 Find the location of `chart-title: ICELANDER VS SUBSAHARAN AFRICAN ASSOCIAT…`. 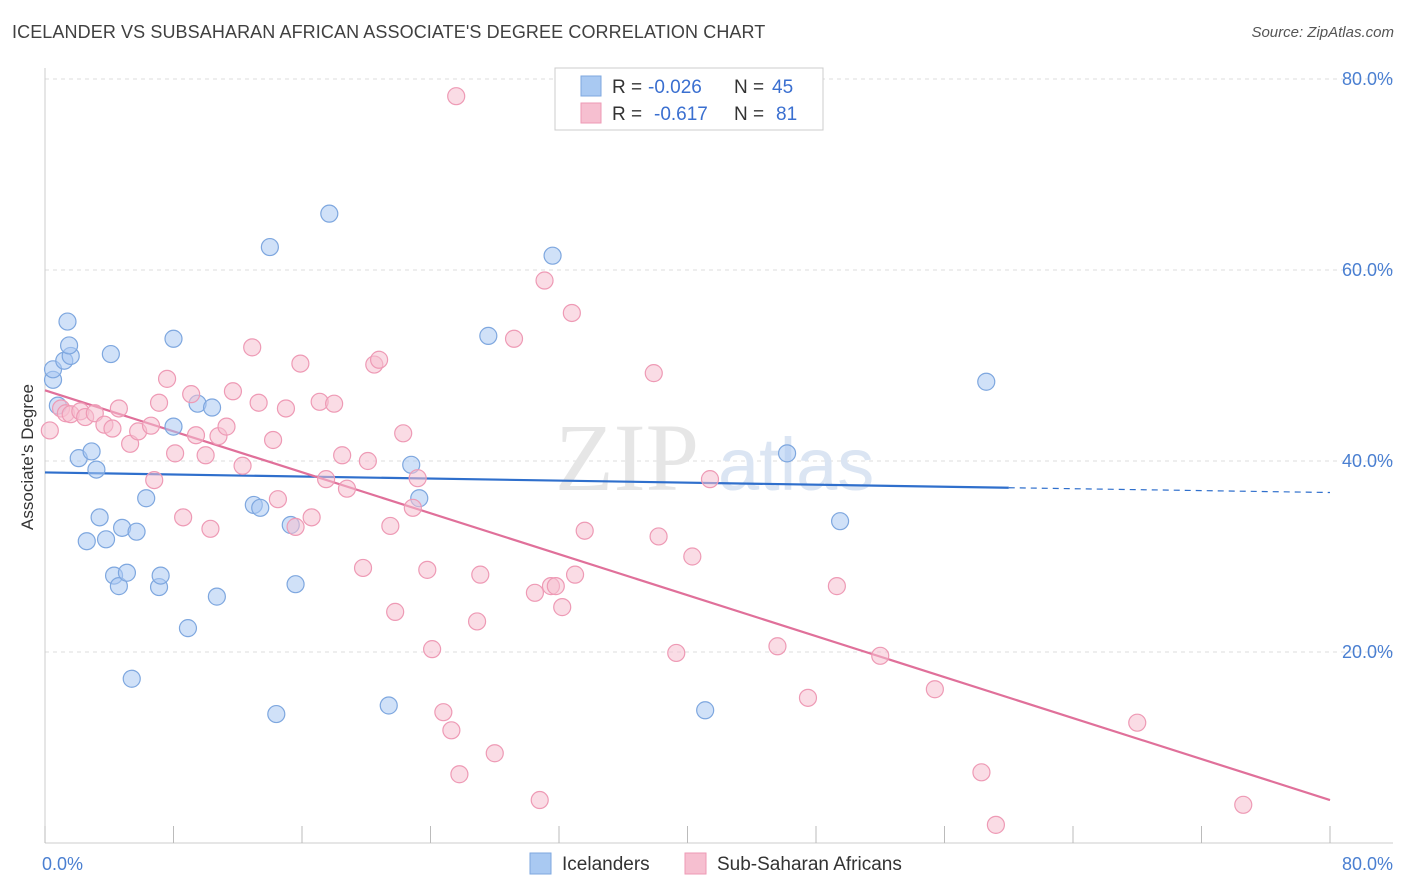

chart-title: ICELANDER VS SUBSAHARAN AFRICAN ASSOCIAT… is located at coordinates (389, 32).